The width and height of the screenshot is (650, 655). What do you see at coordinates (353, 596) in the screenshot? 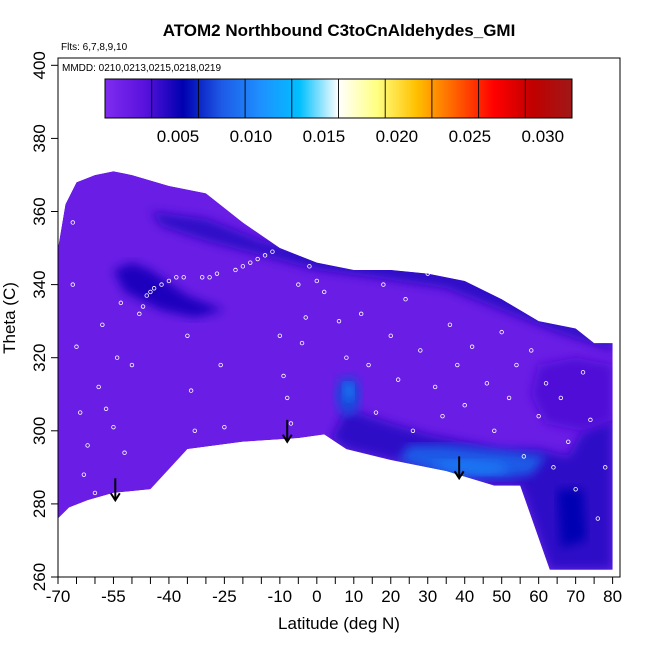
I see `x-tick-label: 10` at bounding box center [353, 596].